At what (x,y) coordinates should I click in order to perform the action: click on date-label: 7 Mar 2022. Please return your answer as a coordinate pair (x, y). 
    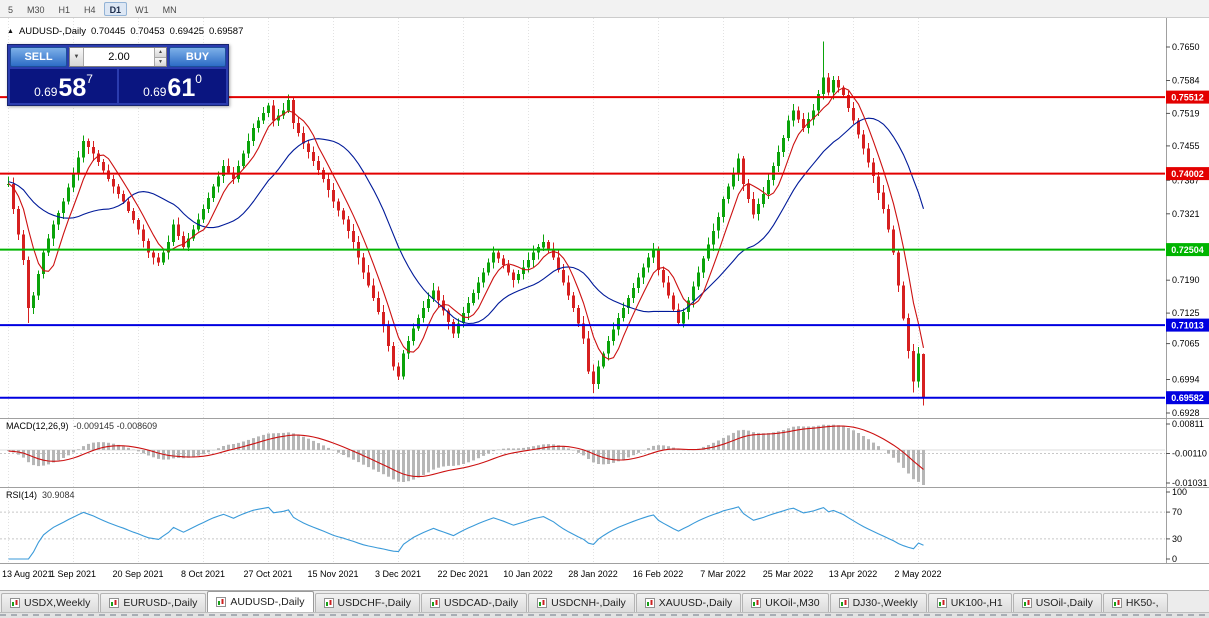
    Looking at the image, I should click on (723, 574).